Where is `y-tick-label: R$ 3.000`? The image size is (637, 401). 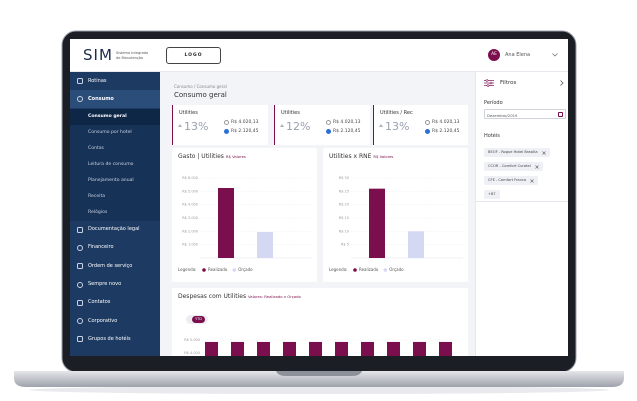
y-tick-label: R$ 3.000 is located at coordinates (190, 218).